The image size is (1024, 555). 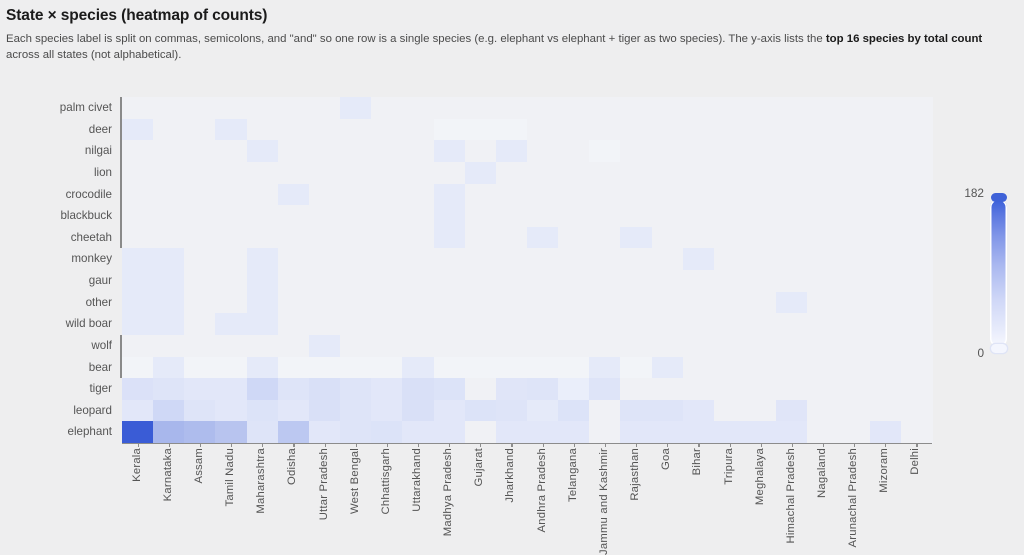 What do you see at coordinates (998, 197) in the screenshot?
I see `colorbar-cap-top` at bounding box center [998, 197].